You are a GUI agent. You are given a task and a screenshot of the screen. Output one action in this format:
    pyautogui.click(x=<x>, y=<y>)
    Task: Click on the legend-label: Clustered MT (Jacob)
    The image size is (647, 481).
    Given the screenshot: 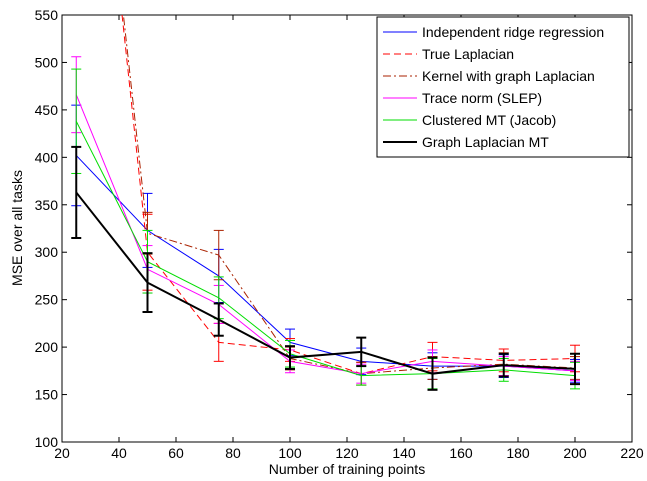 What is the action you would take?
    pyautogui.click(x=489, y=120)
    